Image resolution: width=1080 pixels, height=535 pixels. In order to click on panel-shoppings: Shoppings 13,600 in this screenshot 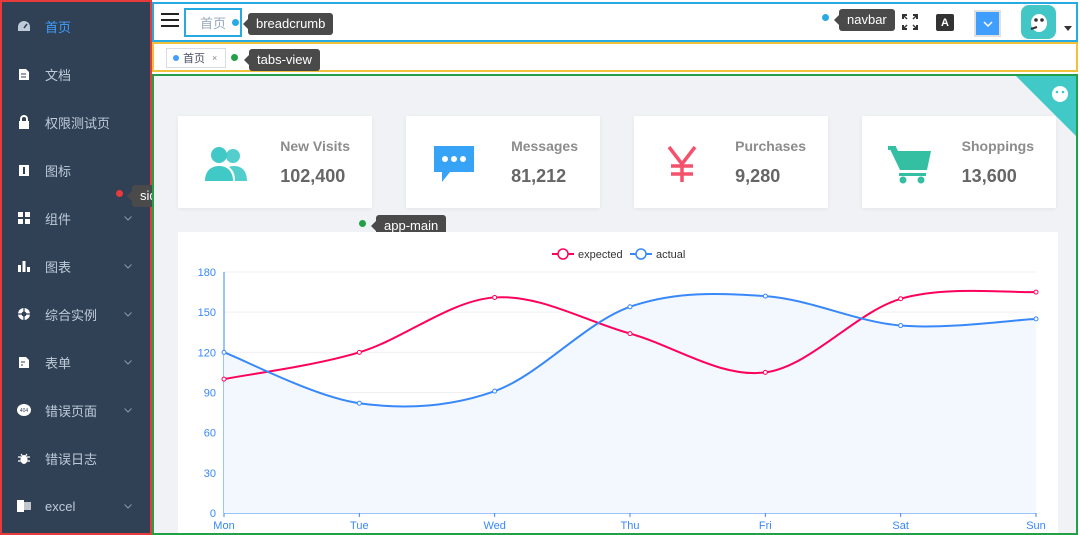, I will do `click(959, 162)`.